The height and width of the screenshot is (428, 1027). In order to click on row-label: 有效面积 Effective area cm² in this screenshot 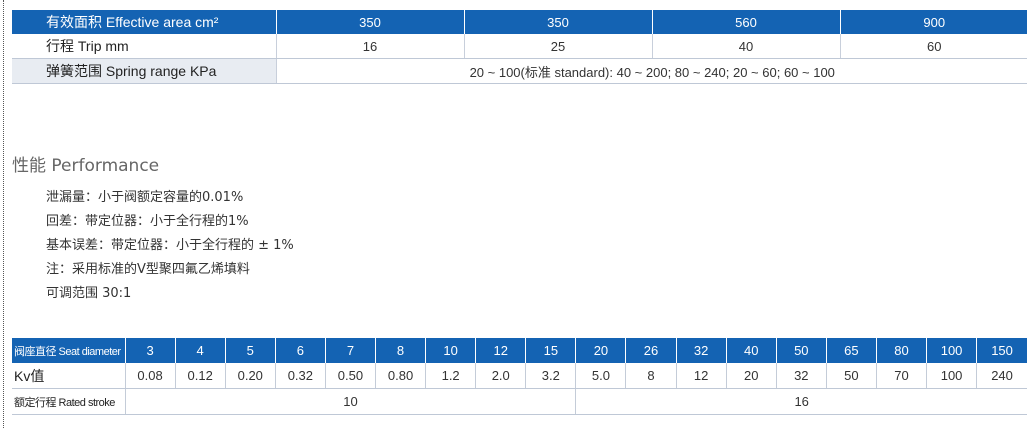, I will do `click(144, 22)`.